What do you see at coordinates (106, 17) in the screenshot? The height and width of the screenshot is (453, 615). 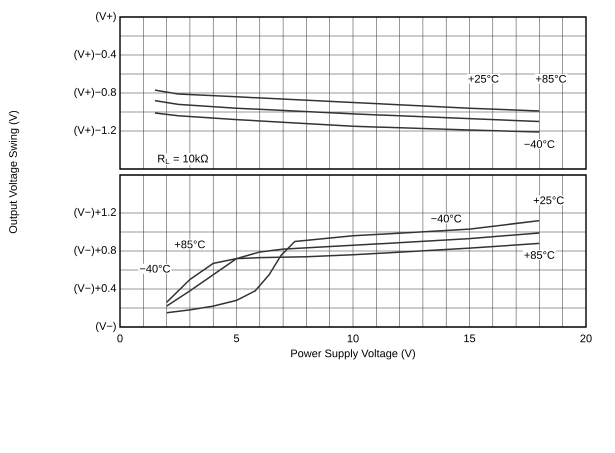 I see `y-tick-label: (V+)` at bounding box center [106, 17].